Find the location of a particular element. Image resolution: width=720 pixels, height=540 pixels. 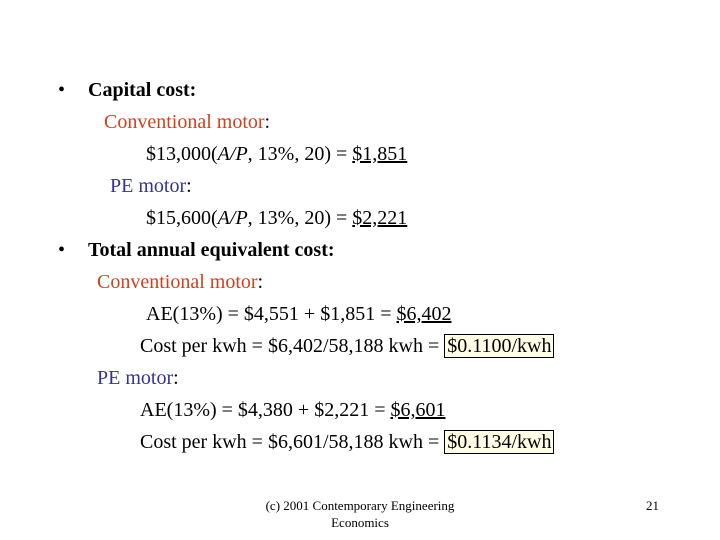

conventional-cost-highlight: $0.1100/kwh is located at coordinates (499, 346).